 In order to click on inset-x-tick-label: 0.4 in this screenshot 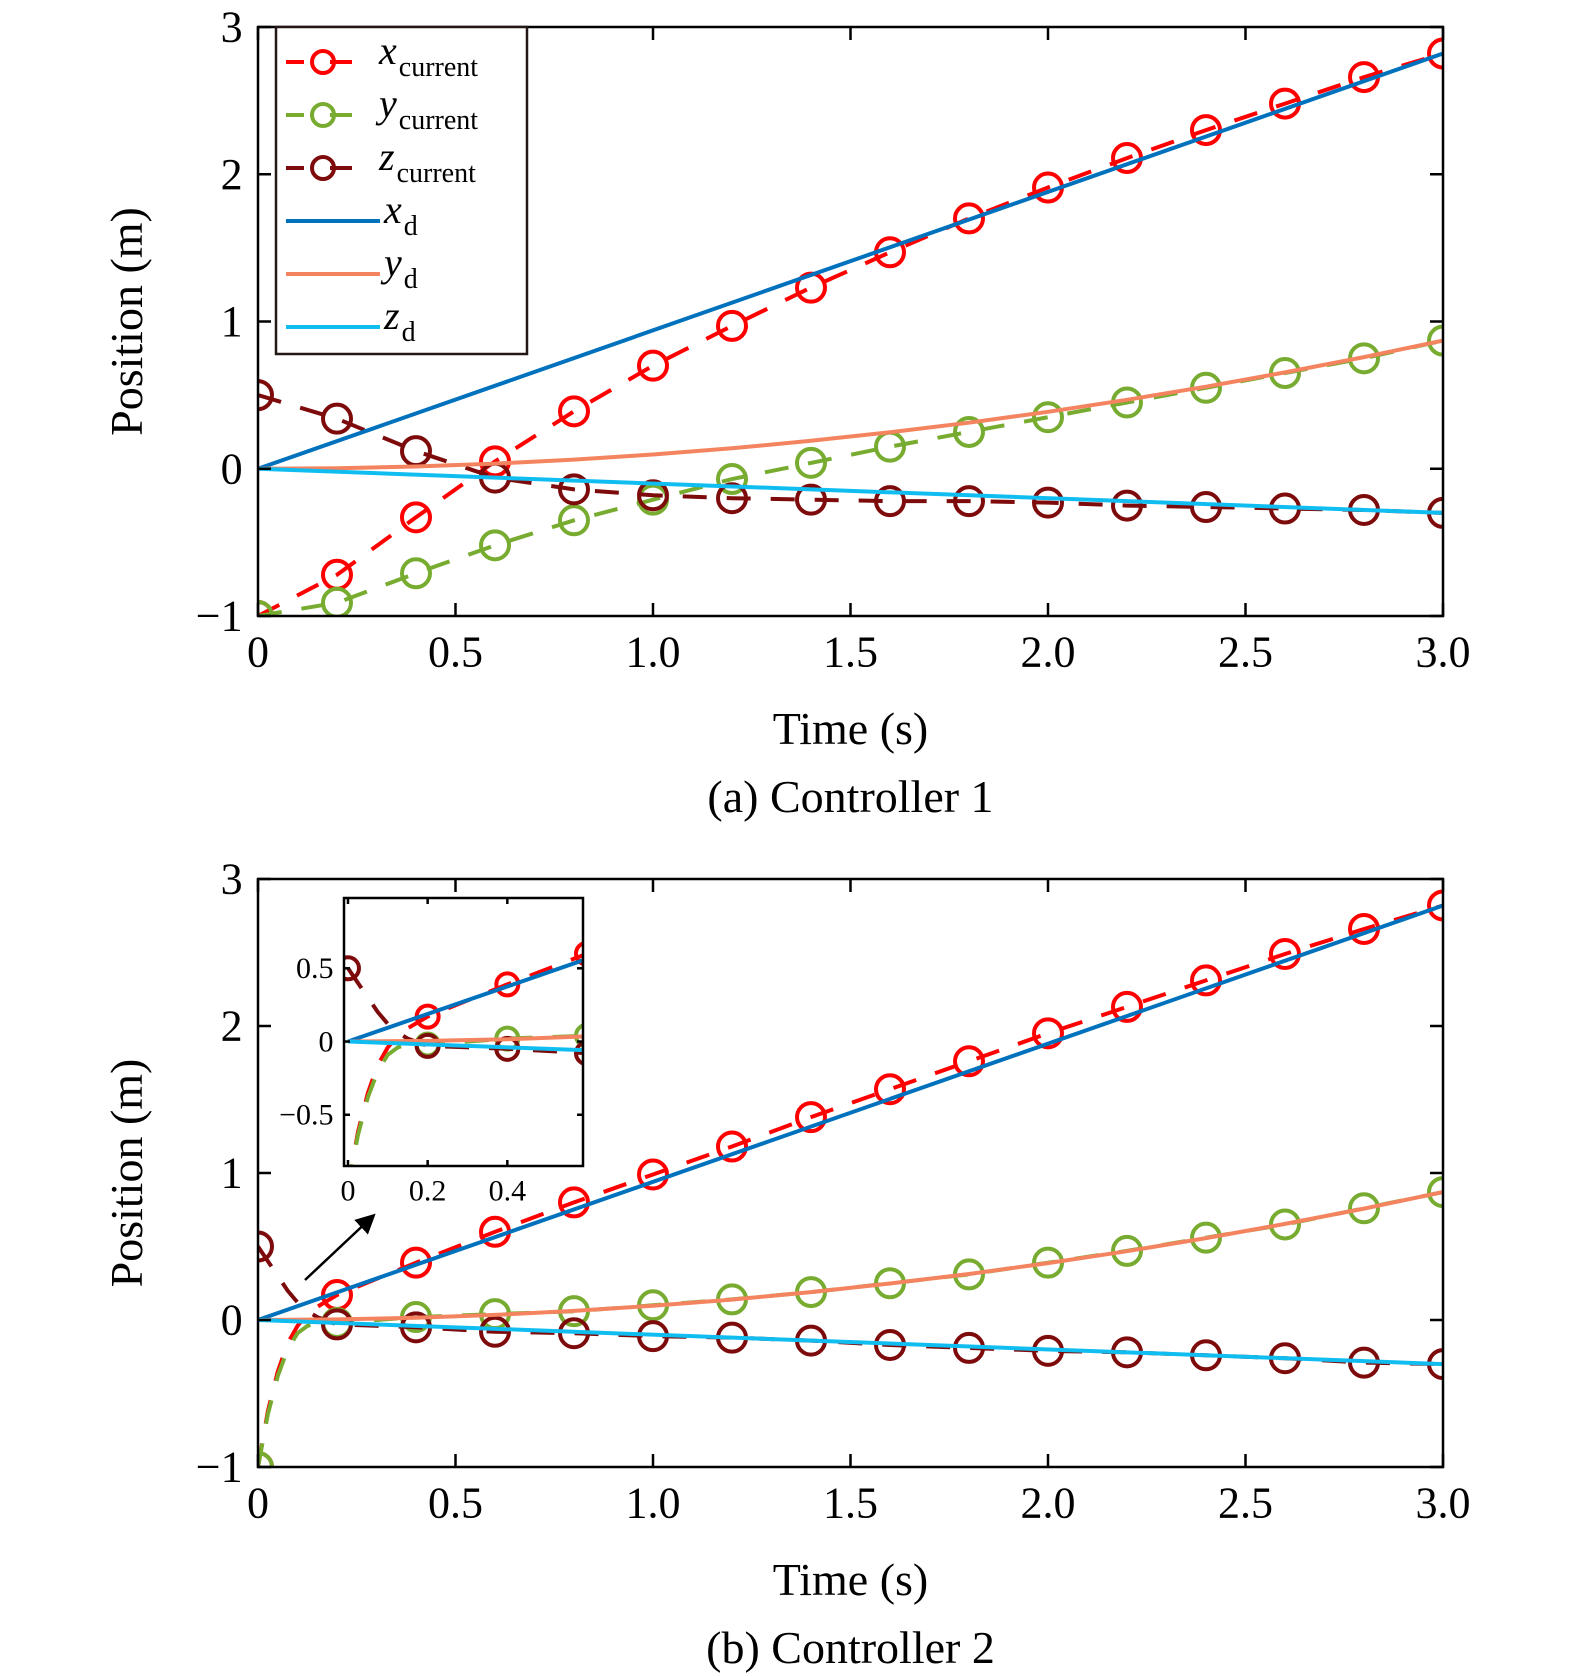, I will do `click(508, 1191)`.